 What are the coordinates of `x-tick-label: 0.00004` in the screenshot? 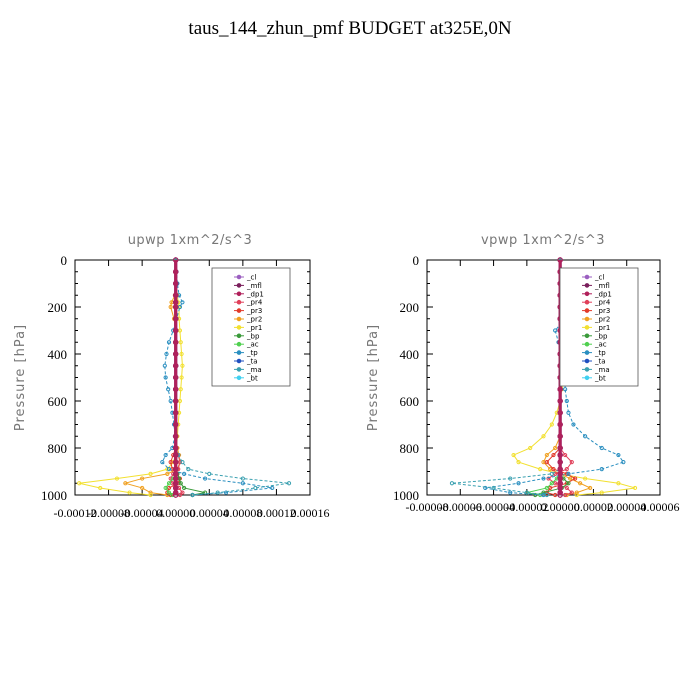 It's located at (626, 507).